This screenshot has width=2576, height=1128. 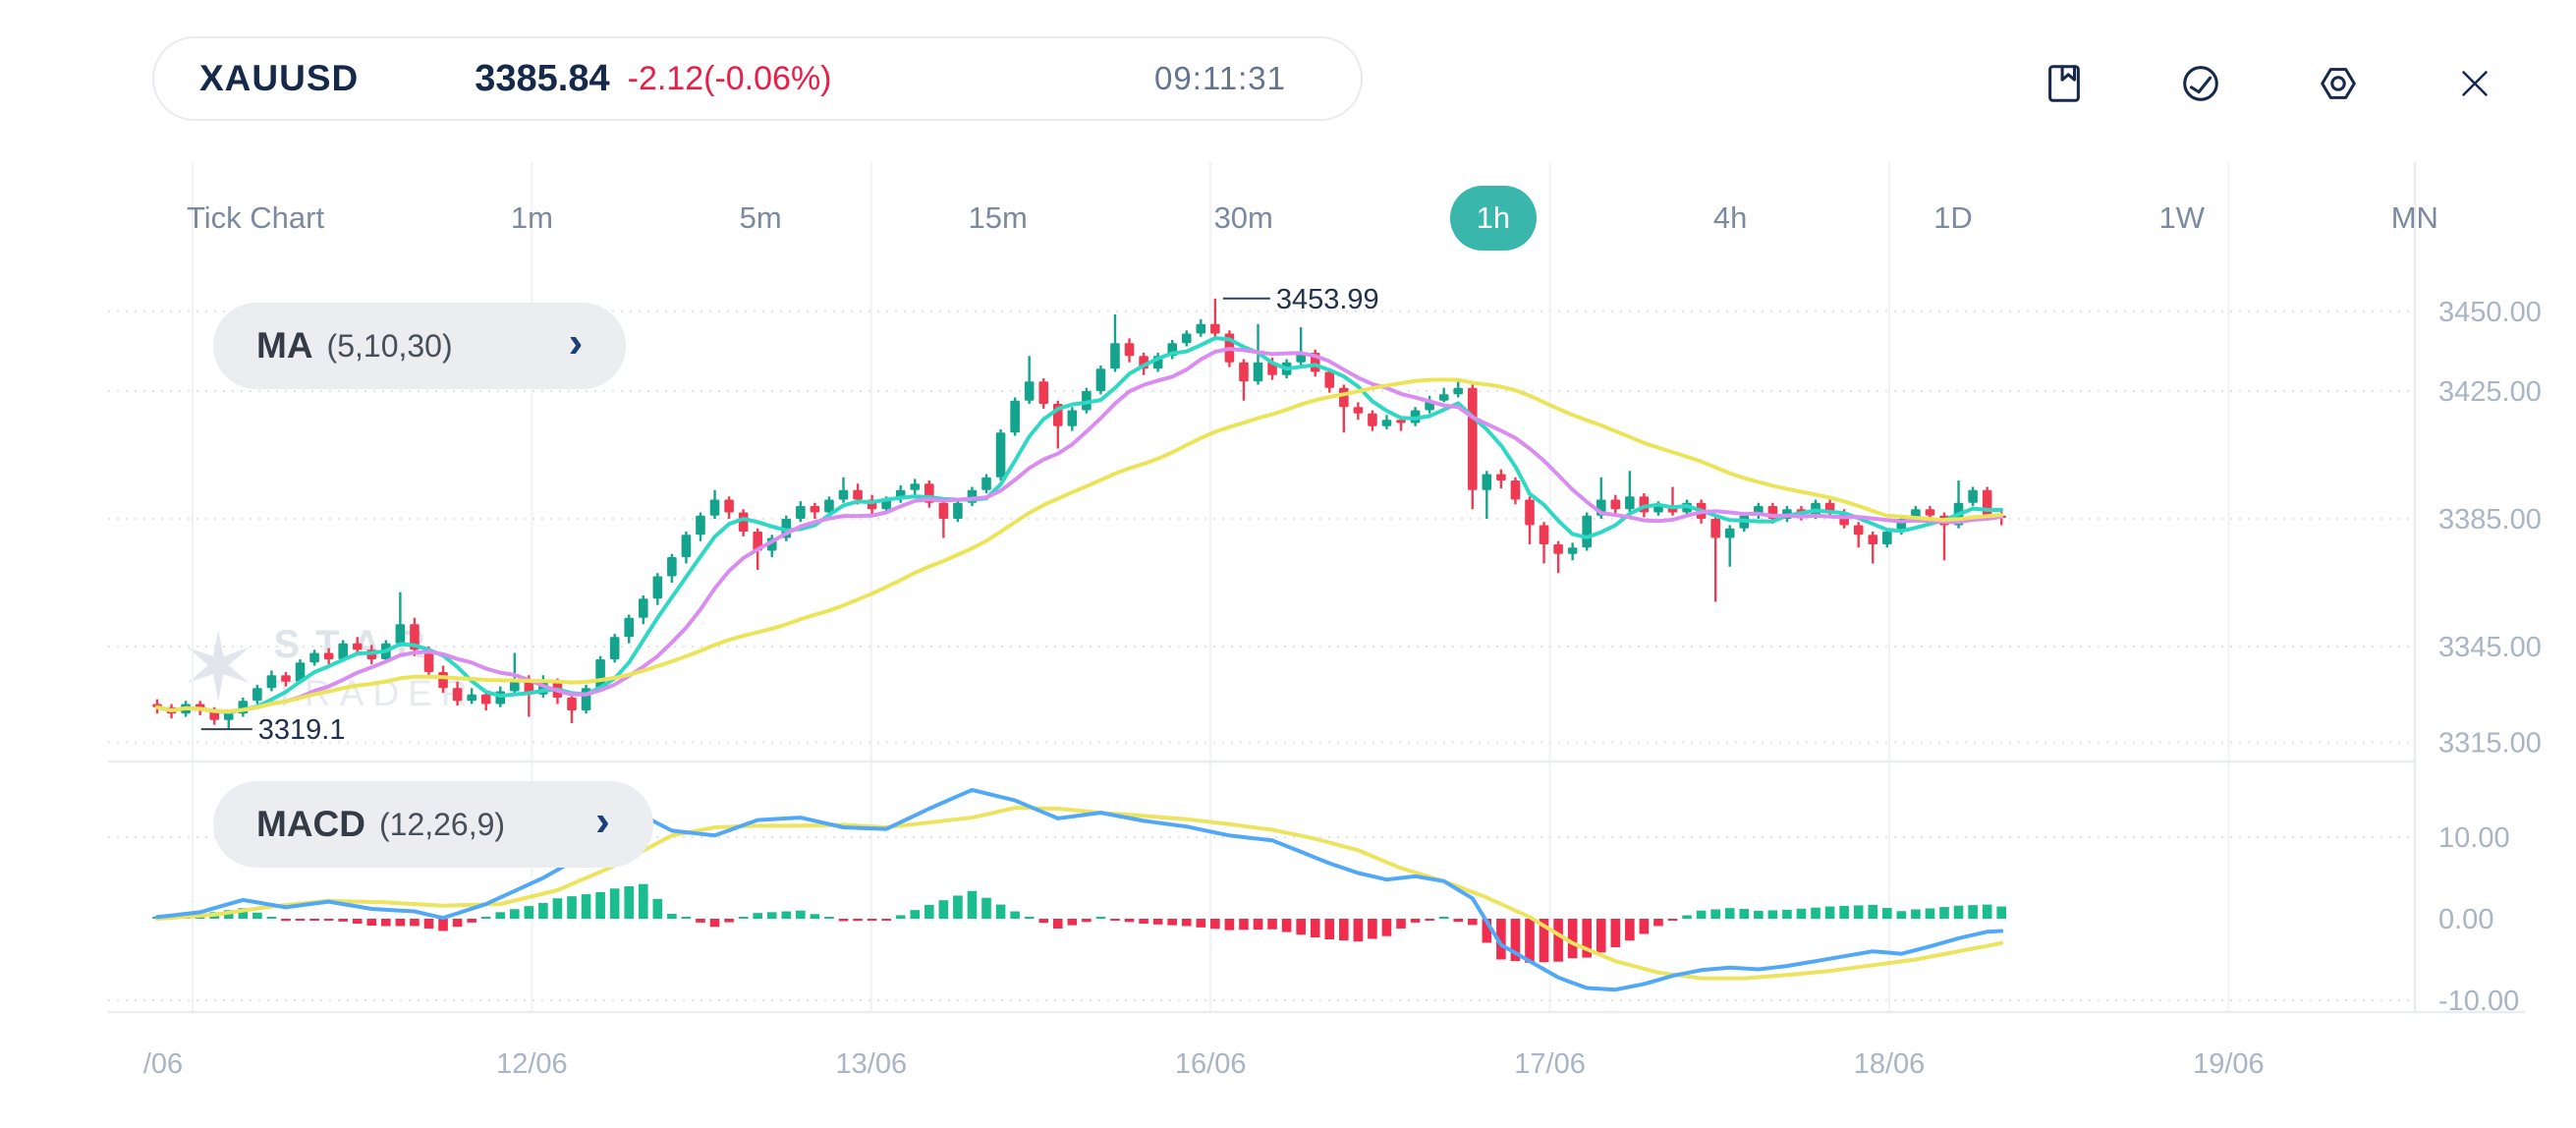 I want to click on indicators-button, so click(x=2200, y=83).